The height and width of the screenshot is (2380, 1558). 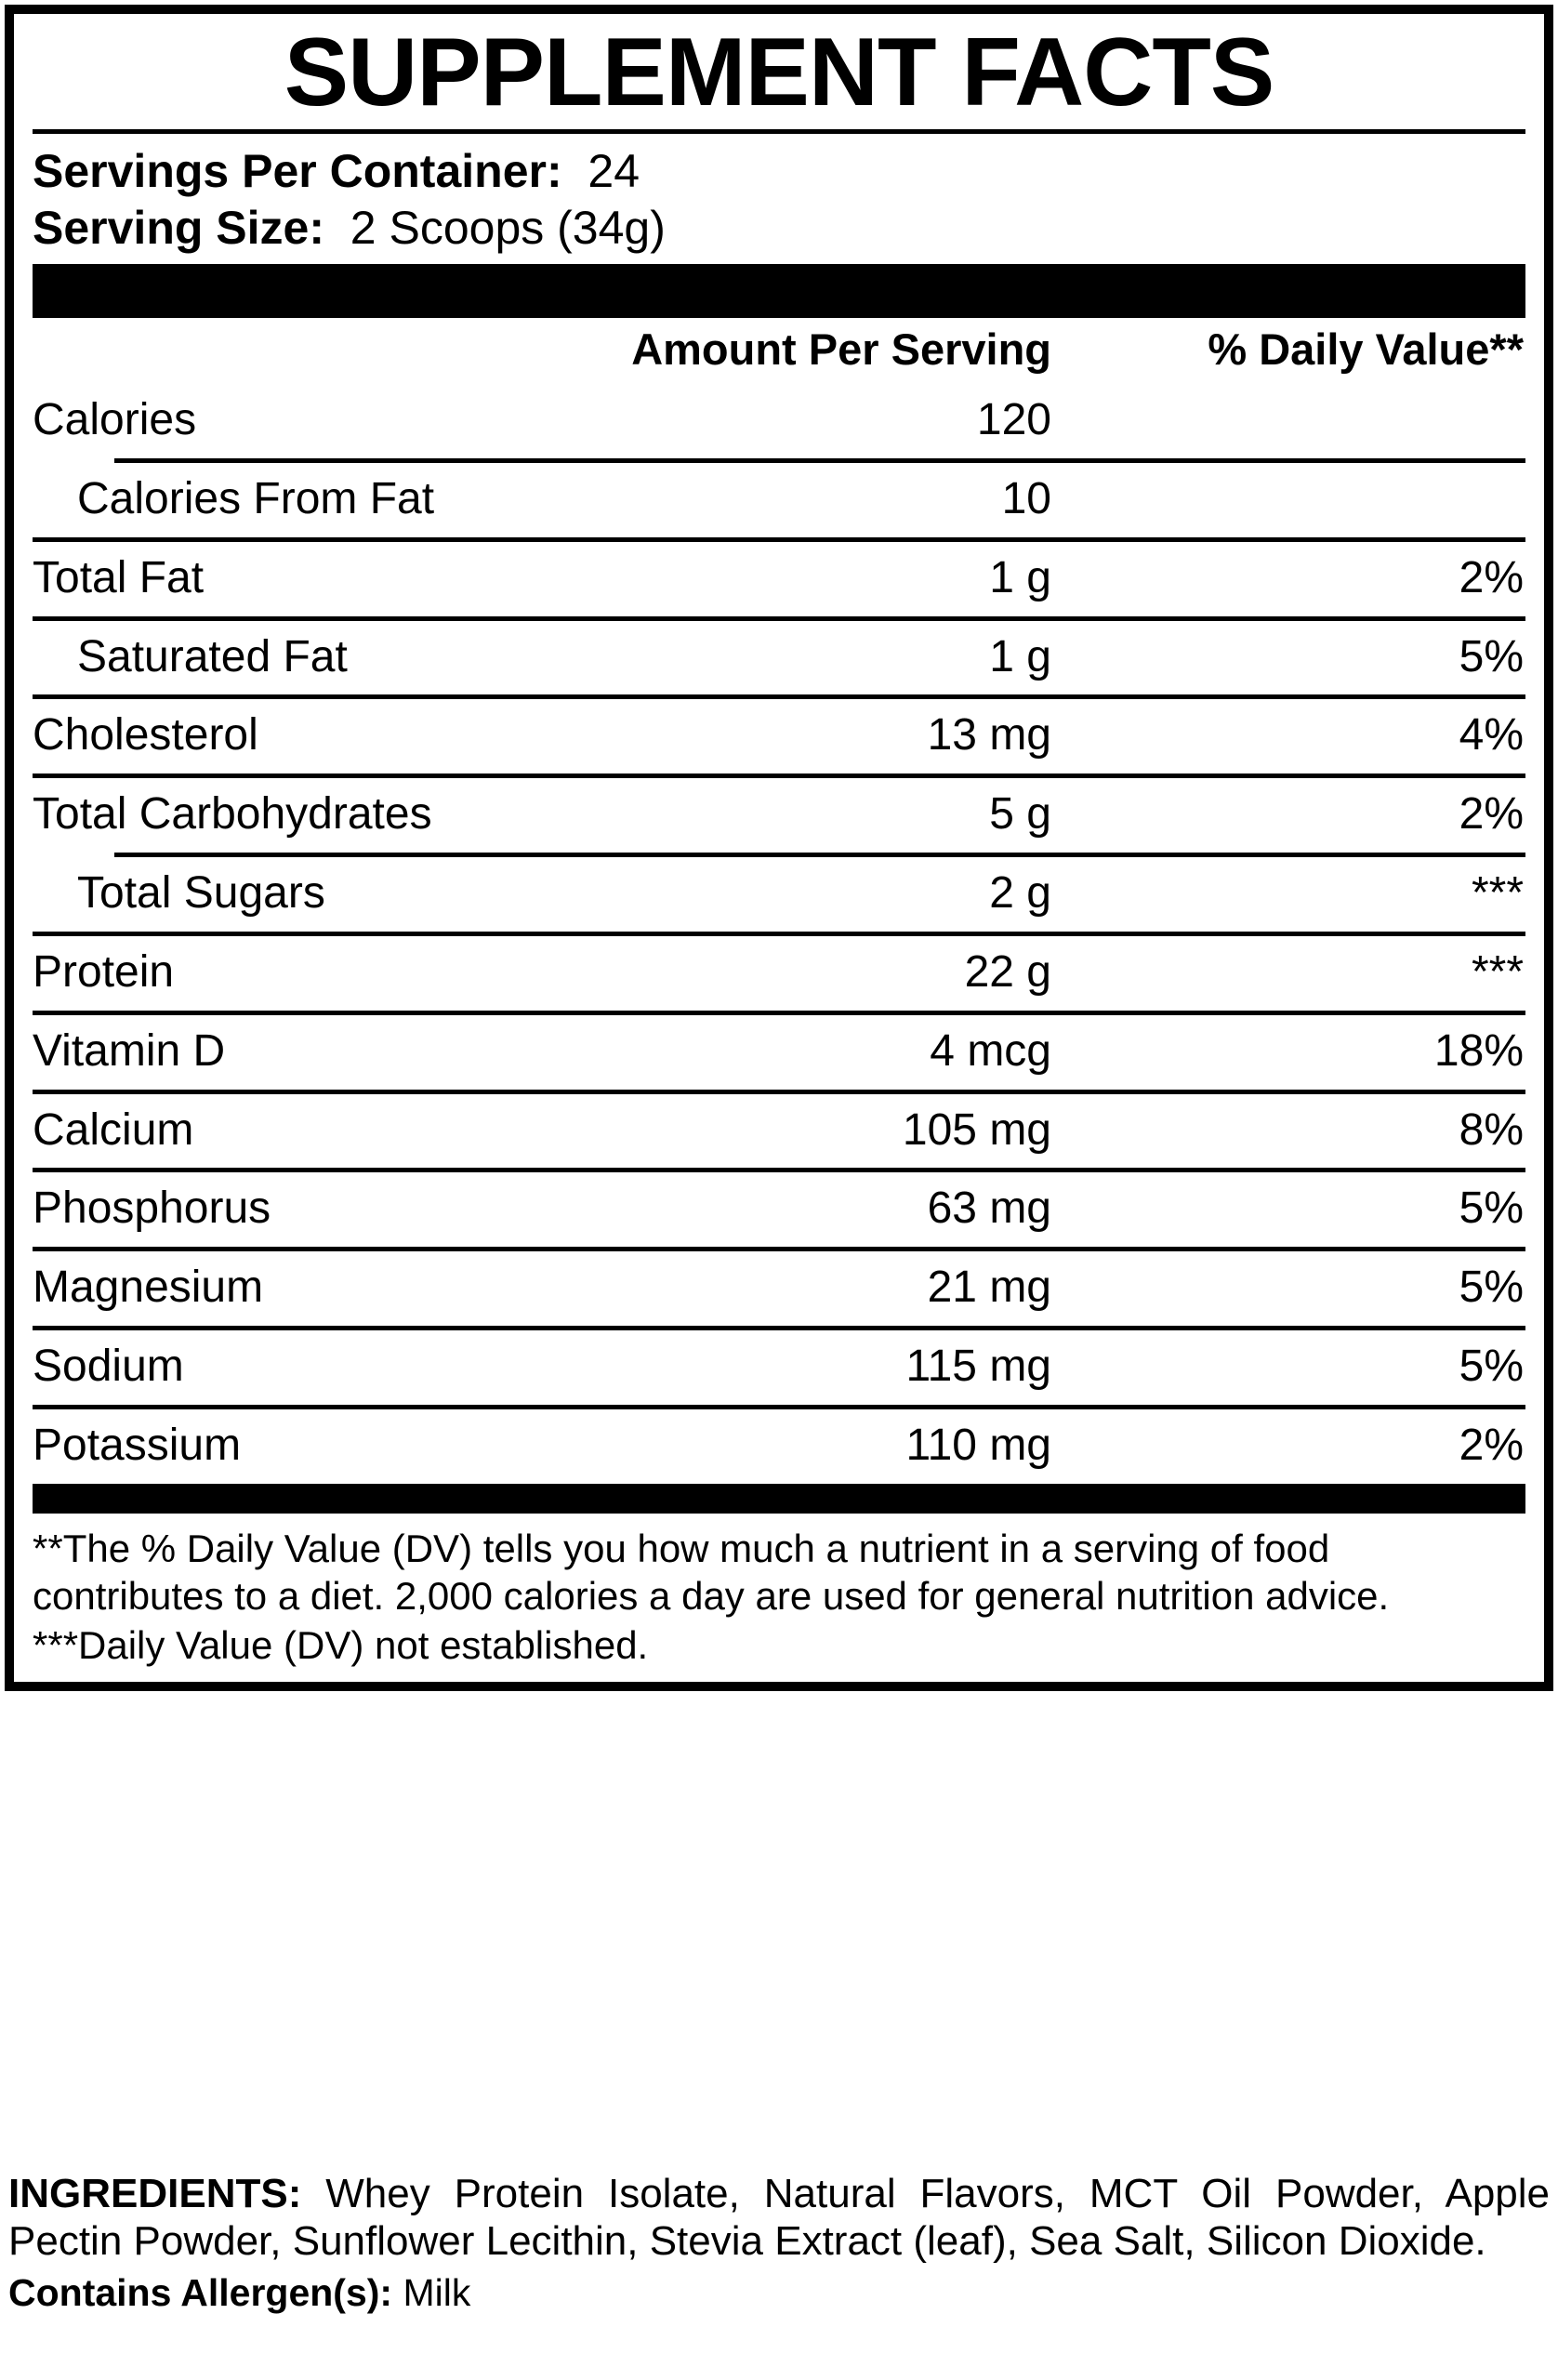 I want to click on table-row: Cholesterol 13 mg 4%, so click(x=779, y=736).